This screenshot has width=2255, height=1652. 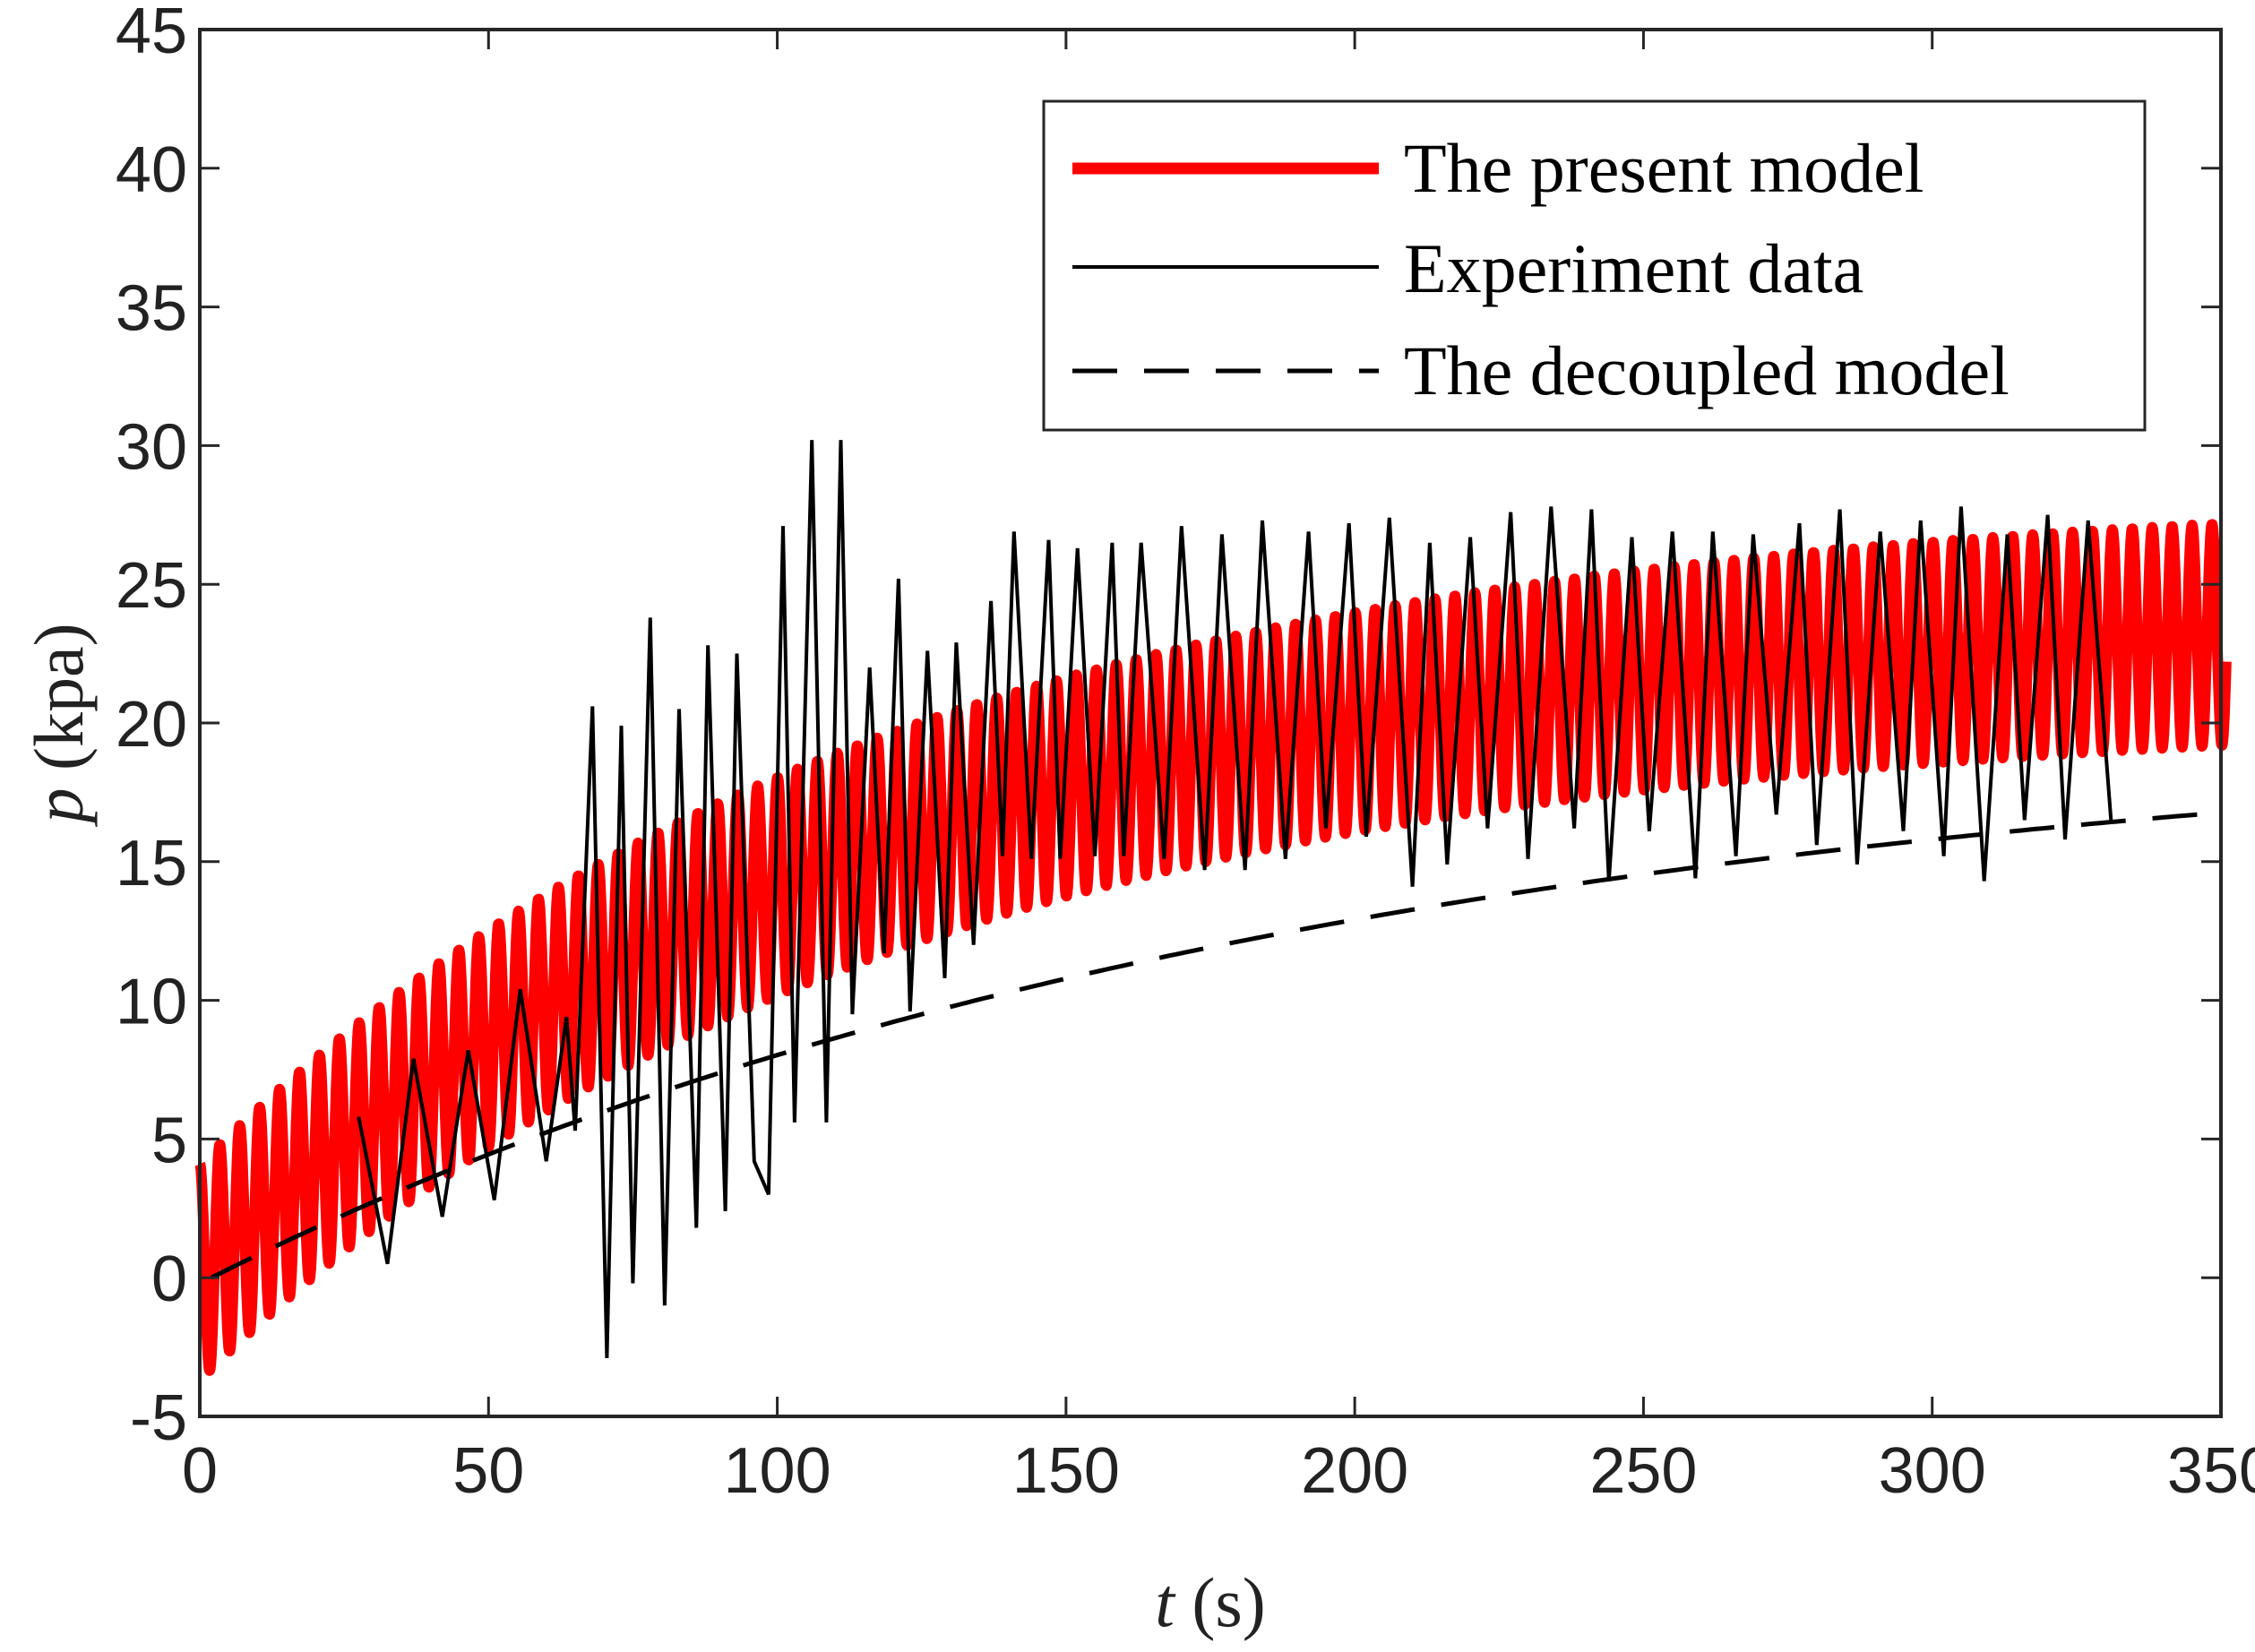 What do you see at coordinates (59, 705) in the screenshot?
I see `y-axis-unit: (kpa)` at bounding box center [59, 705].